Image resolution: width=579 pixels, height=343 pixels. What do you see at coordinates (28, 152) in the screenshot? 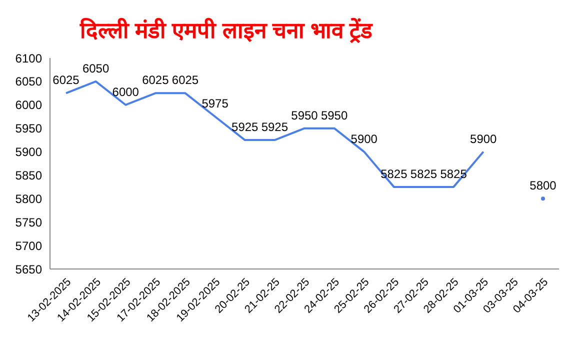
I see `y-tick-label: 5900` at bounding box center [28, 152].